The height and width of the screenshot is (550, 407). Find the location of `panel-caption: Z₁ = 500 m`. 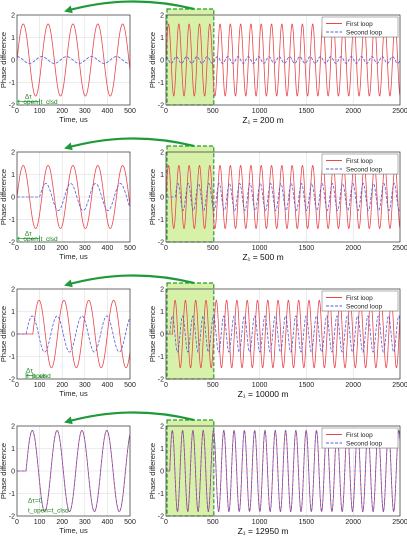

panel-caption: Z₁ = 500 m is located at coordinates (262, 257).